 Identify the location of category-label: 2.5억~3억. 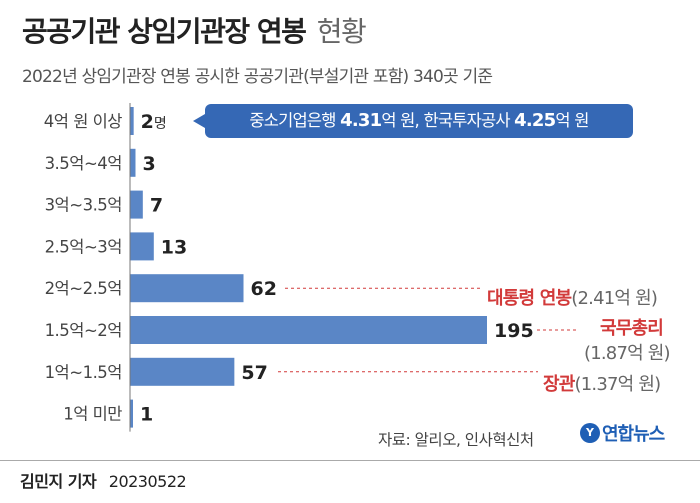
(83, 246).